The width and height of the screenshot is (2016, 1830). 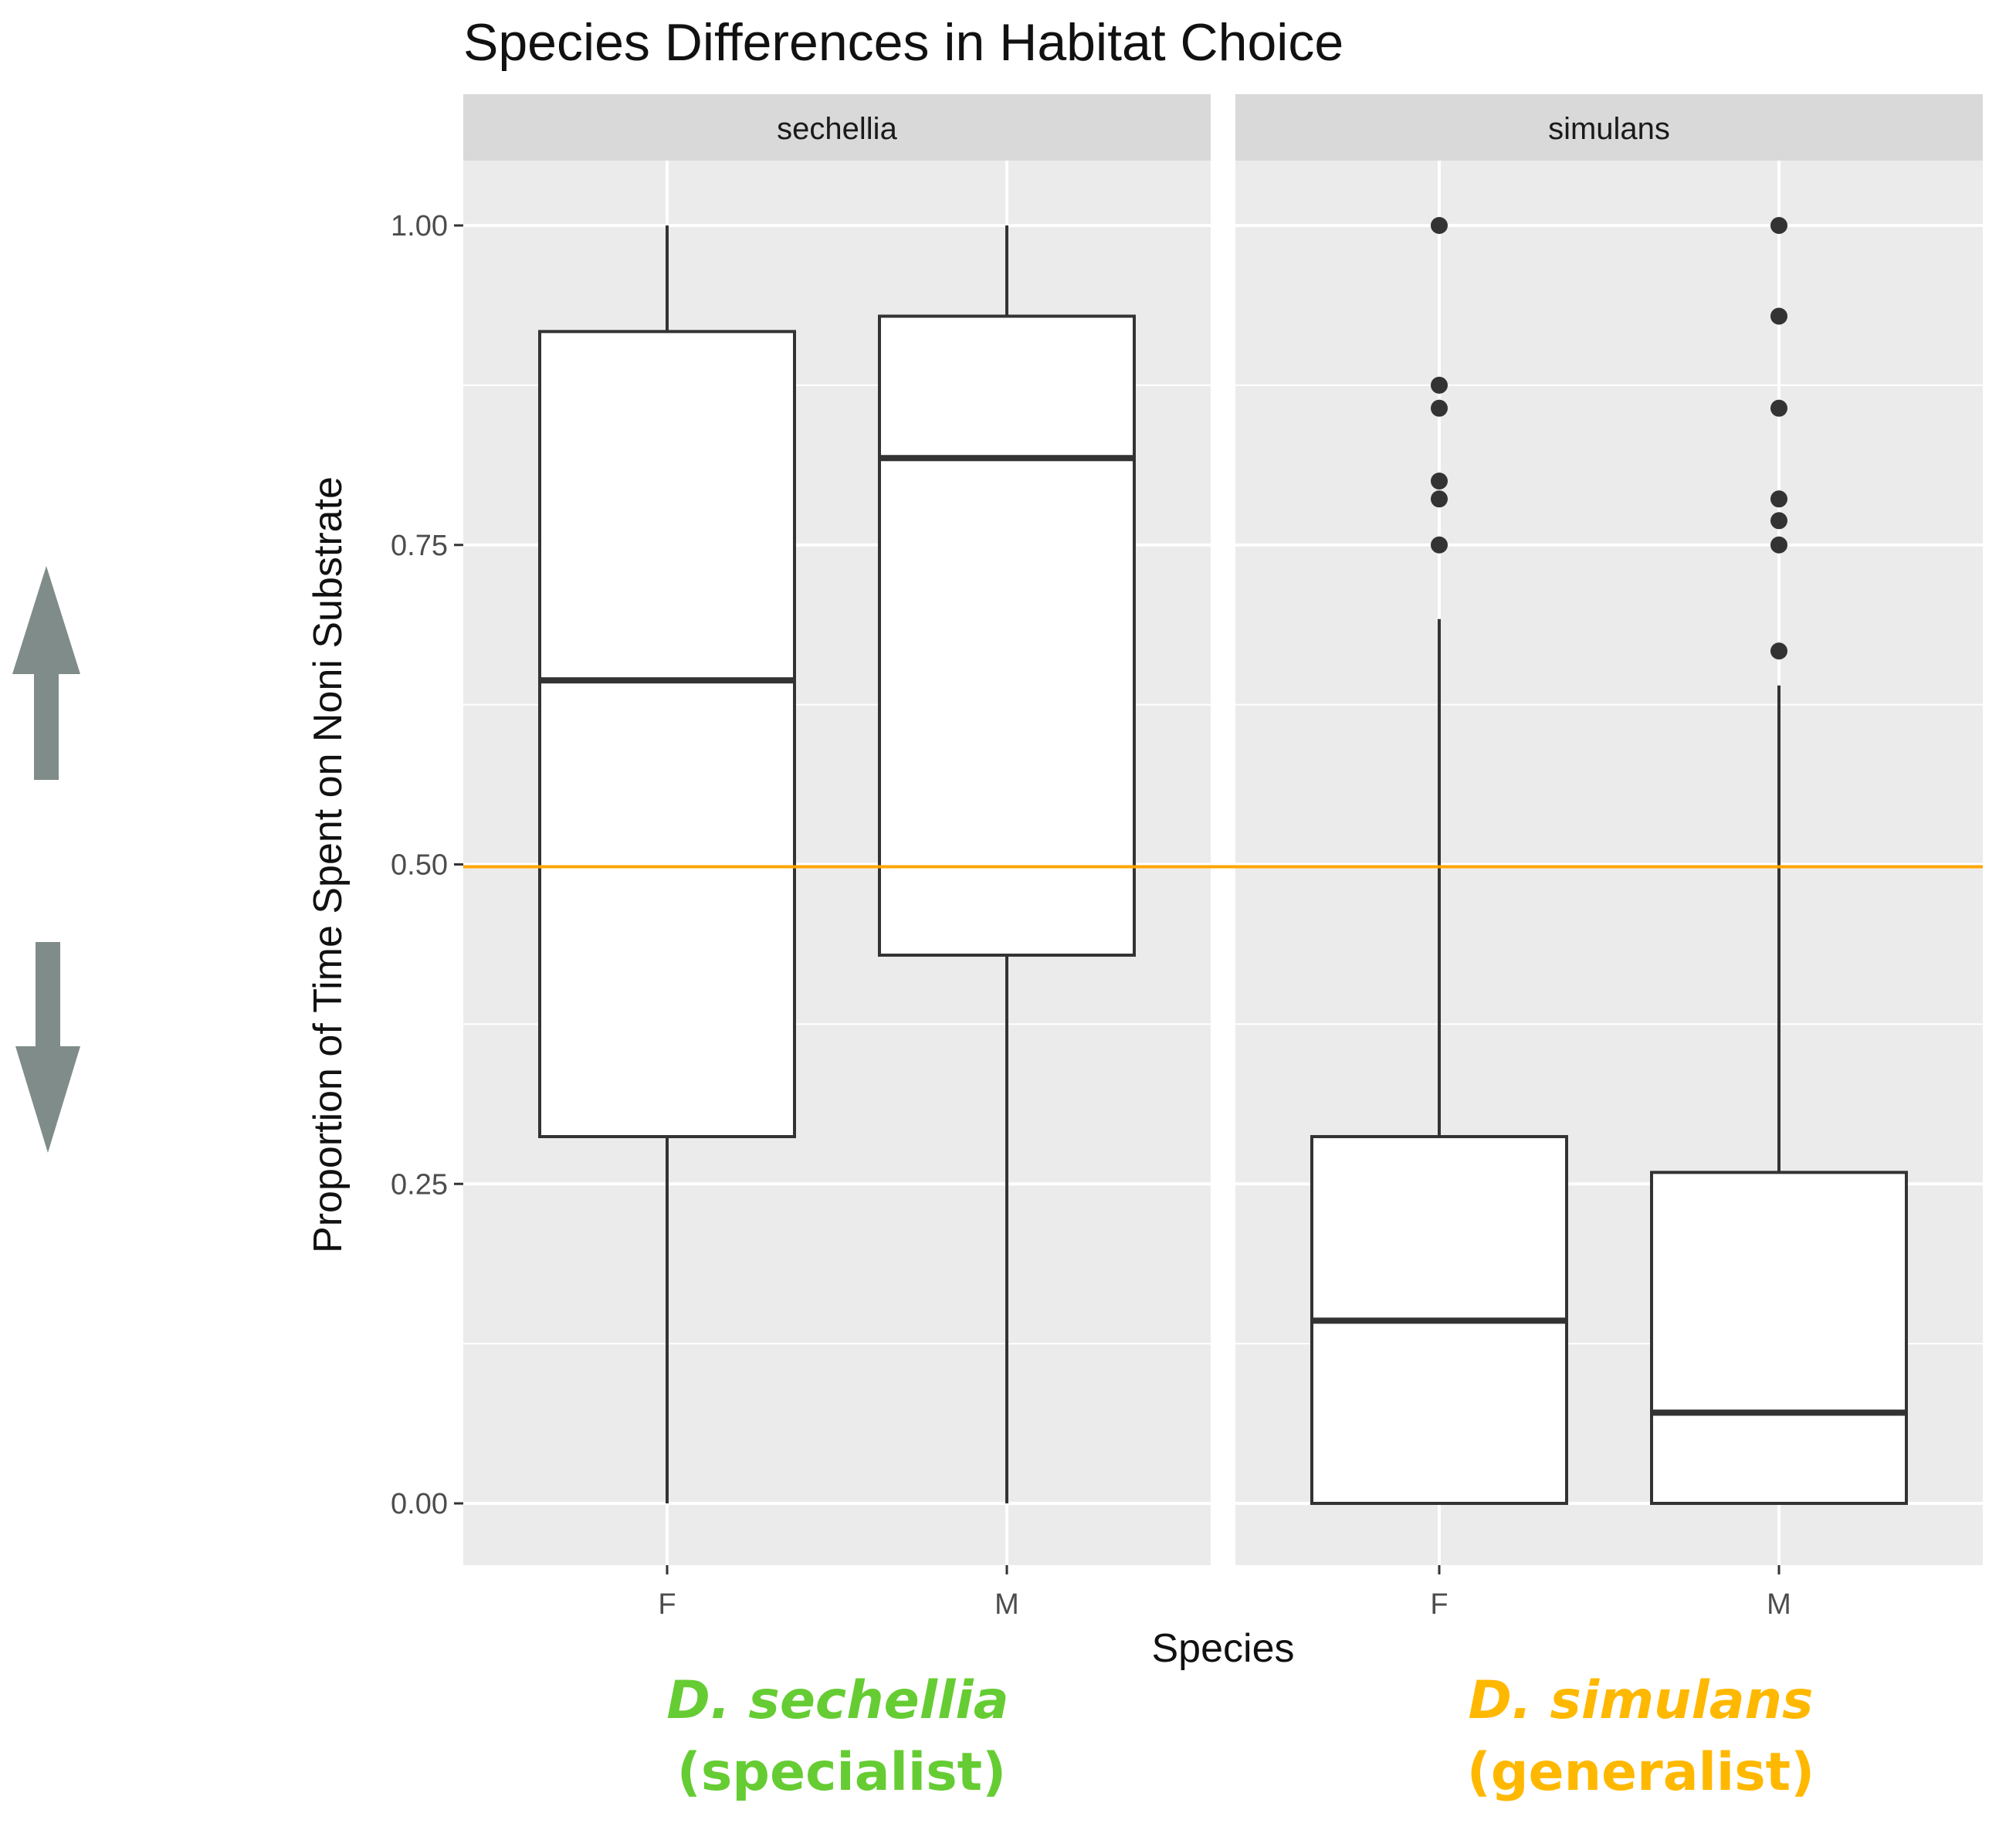 What do you see at coordinates (837, 1701) in the screenshot?
I see `caption-species-sechellia: D. sechellia` at bounding box center [837, 1701].